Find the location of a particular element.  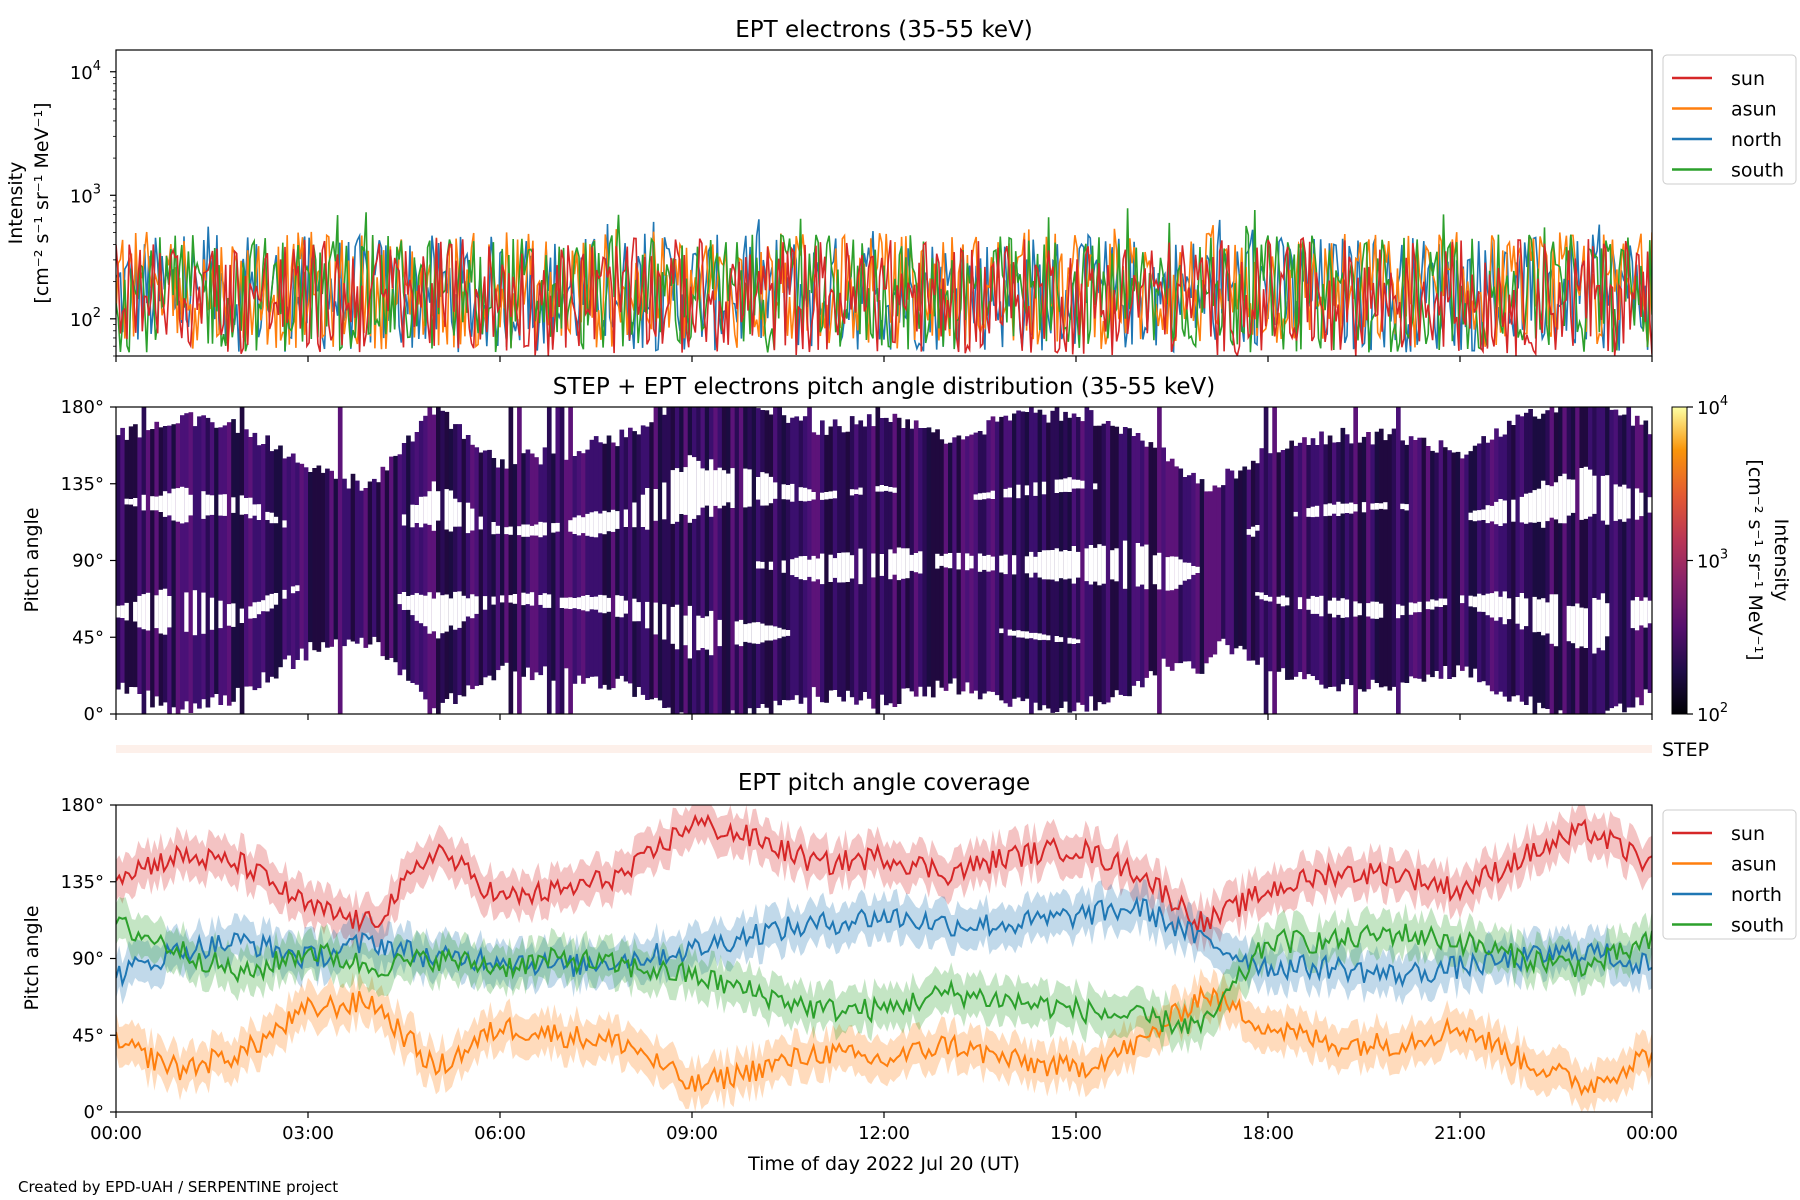

coverage-band-south is located at coordinates (884, 976).